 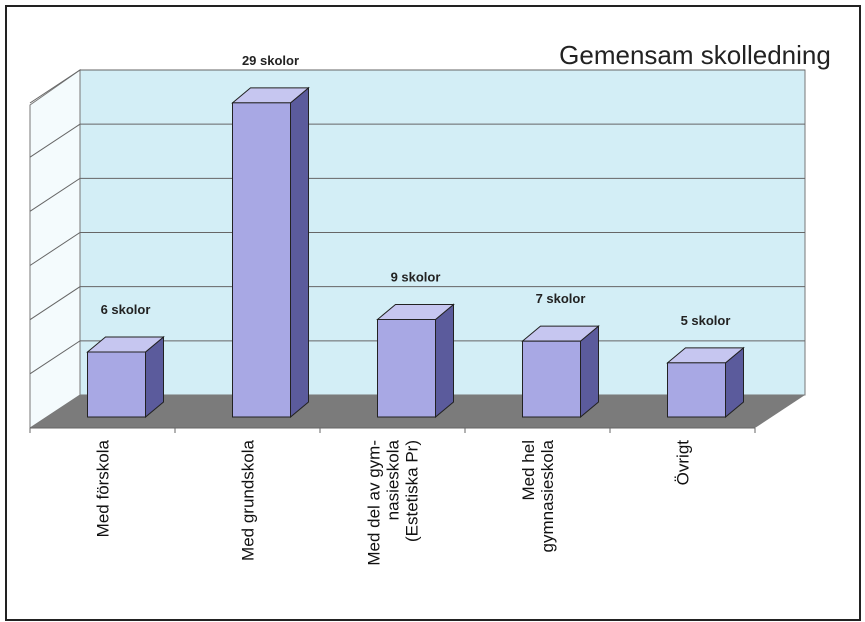 What do you see at coordinates (248, 500) in the screenshot?
I see `x-tick-label: Med grundskola` at bounding box center [248, 500].